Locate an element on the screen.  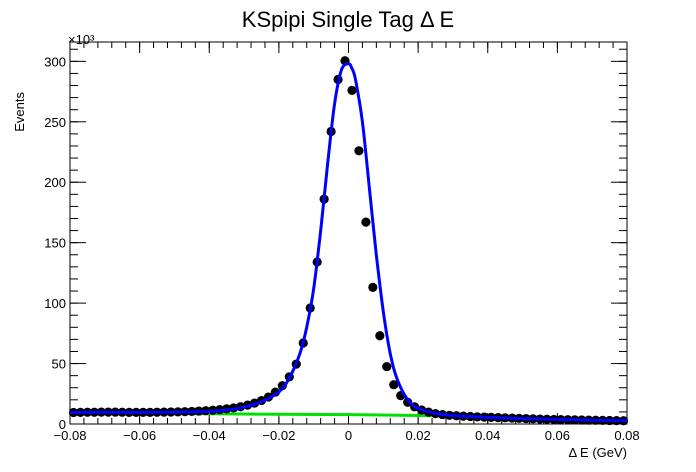
x-axis-label: Δ E (GeV) is located at coordinates (597, 452).